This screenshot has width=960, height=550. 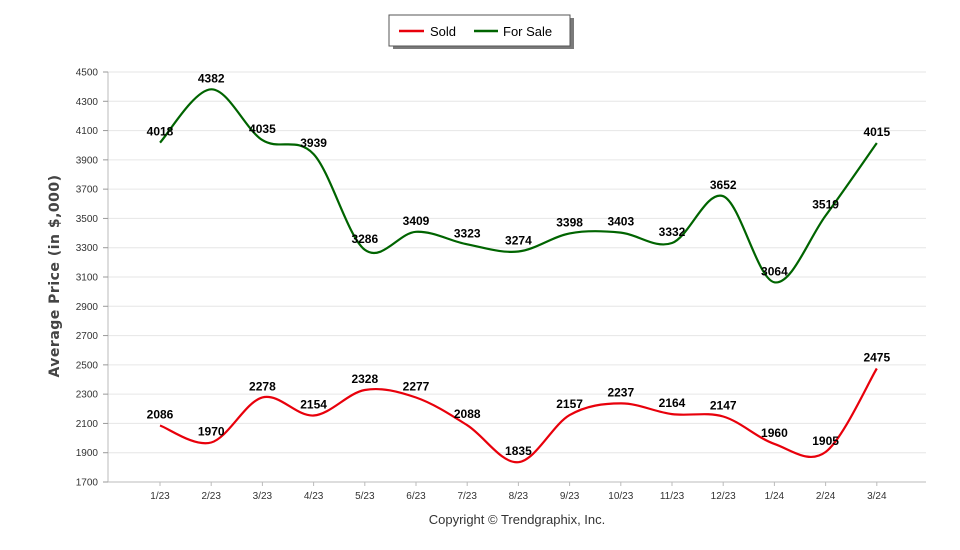 I want to click on data-label-for-sale: 3286, so click(x=364, y=239).